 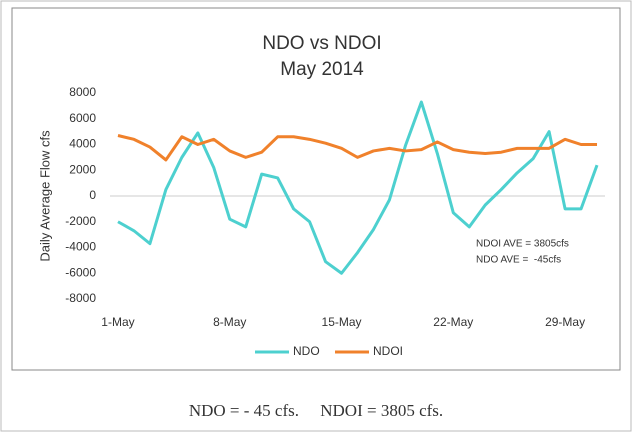 I want to click on y-tick-label: 6000, so click(x=82, y=118).